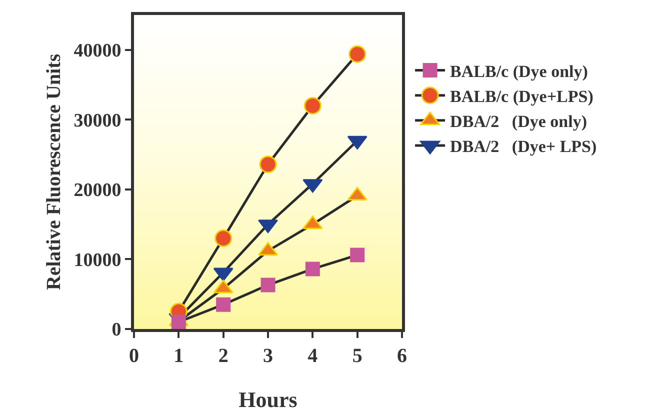  I want to click on x-axis-title: Hours, so click(268, 399).